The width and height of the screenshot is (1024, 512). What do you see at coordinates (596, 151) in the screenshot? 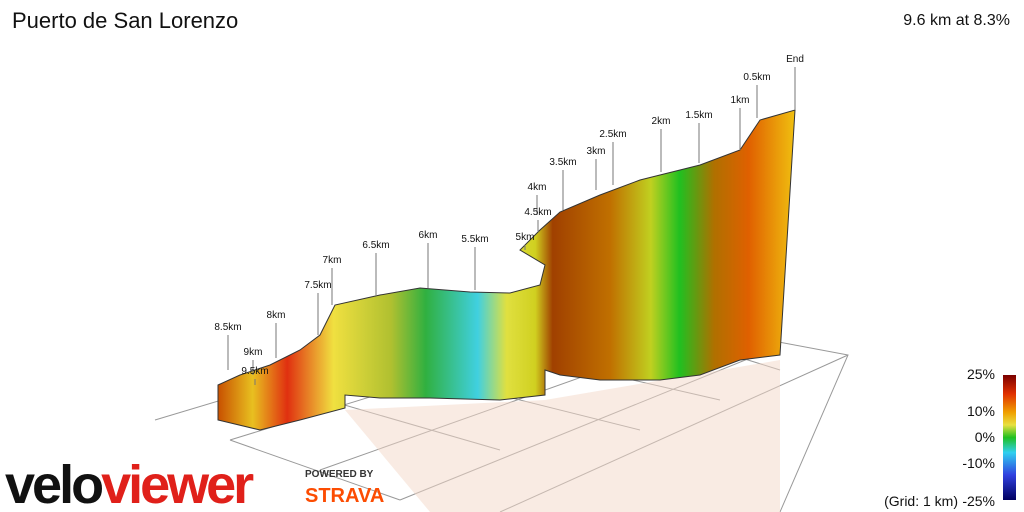
I see `marker-label: 3km` at bounding box center [596, 151].